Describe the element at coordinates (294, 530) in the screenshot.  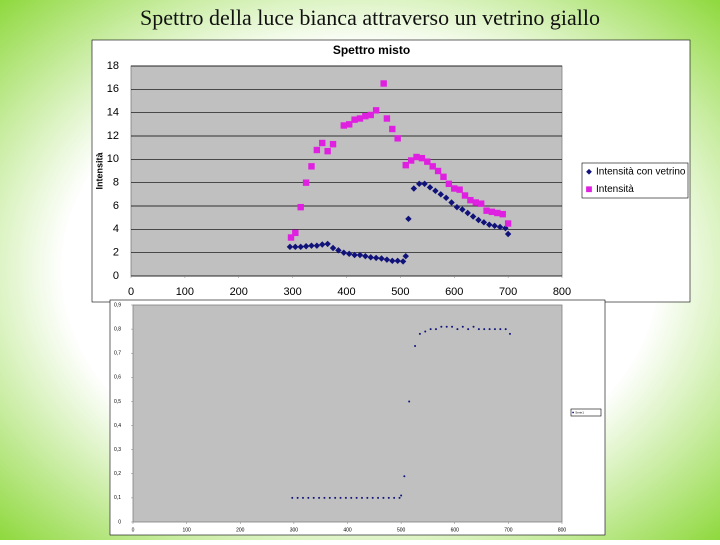
I see `x-tick-label: 300` at that location.